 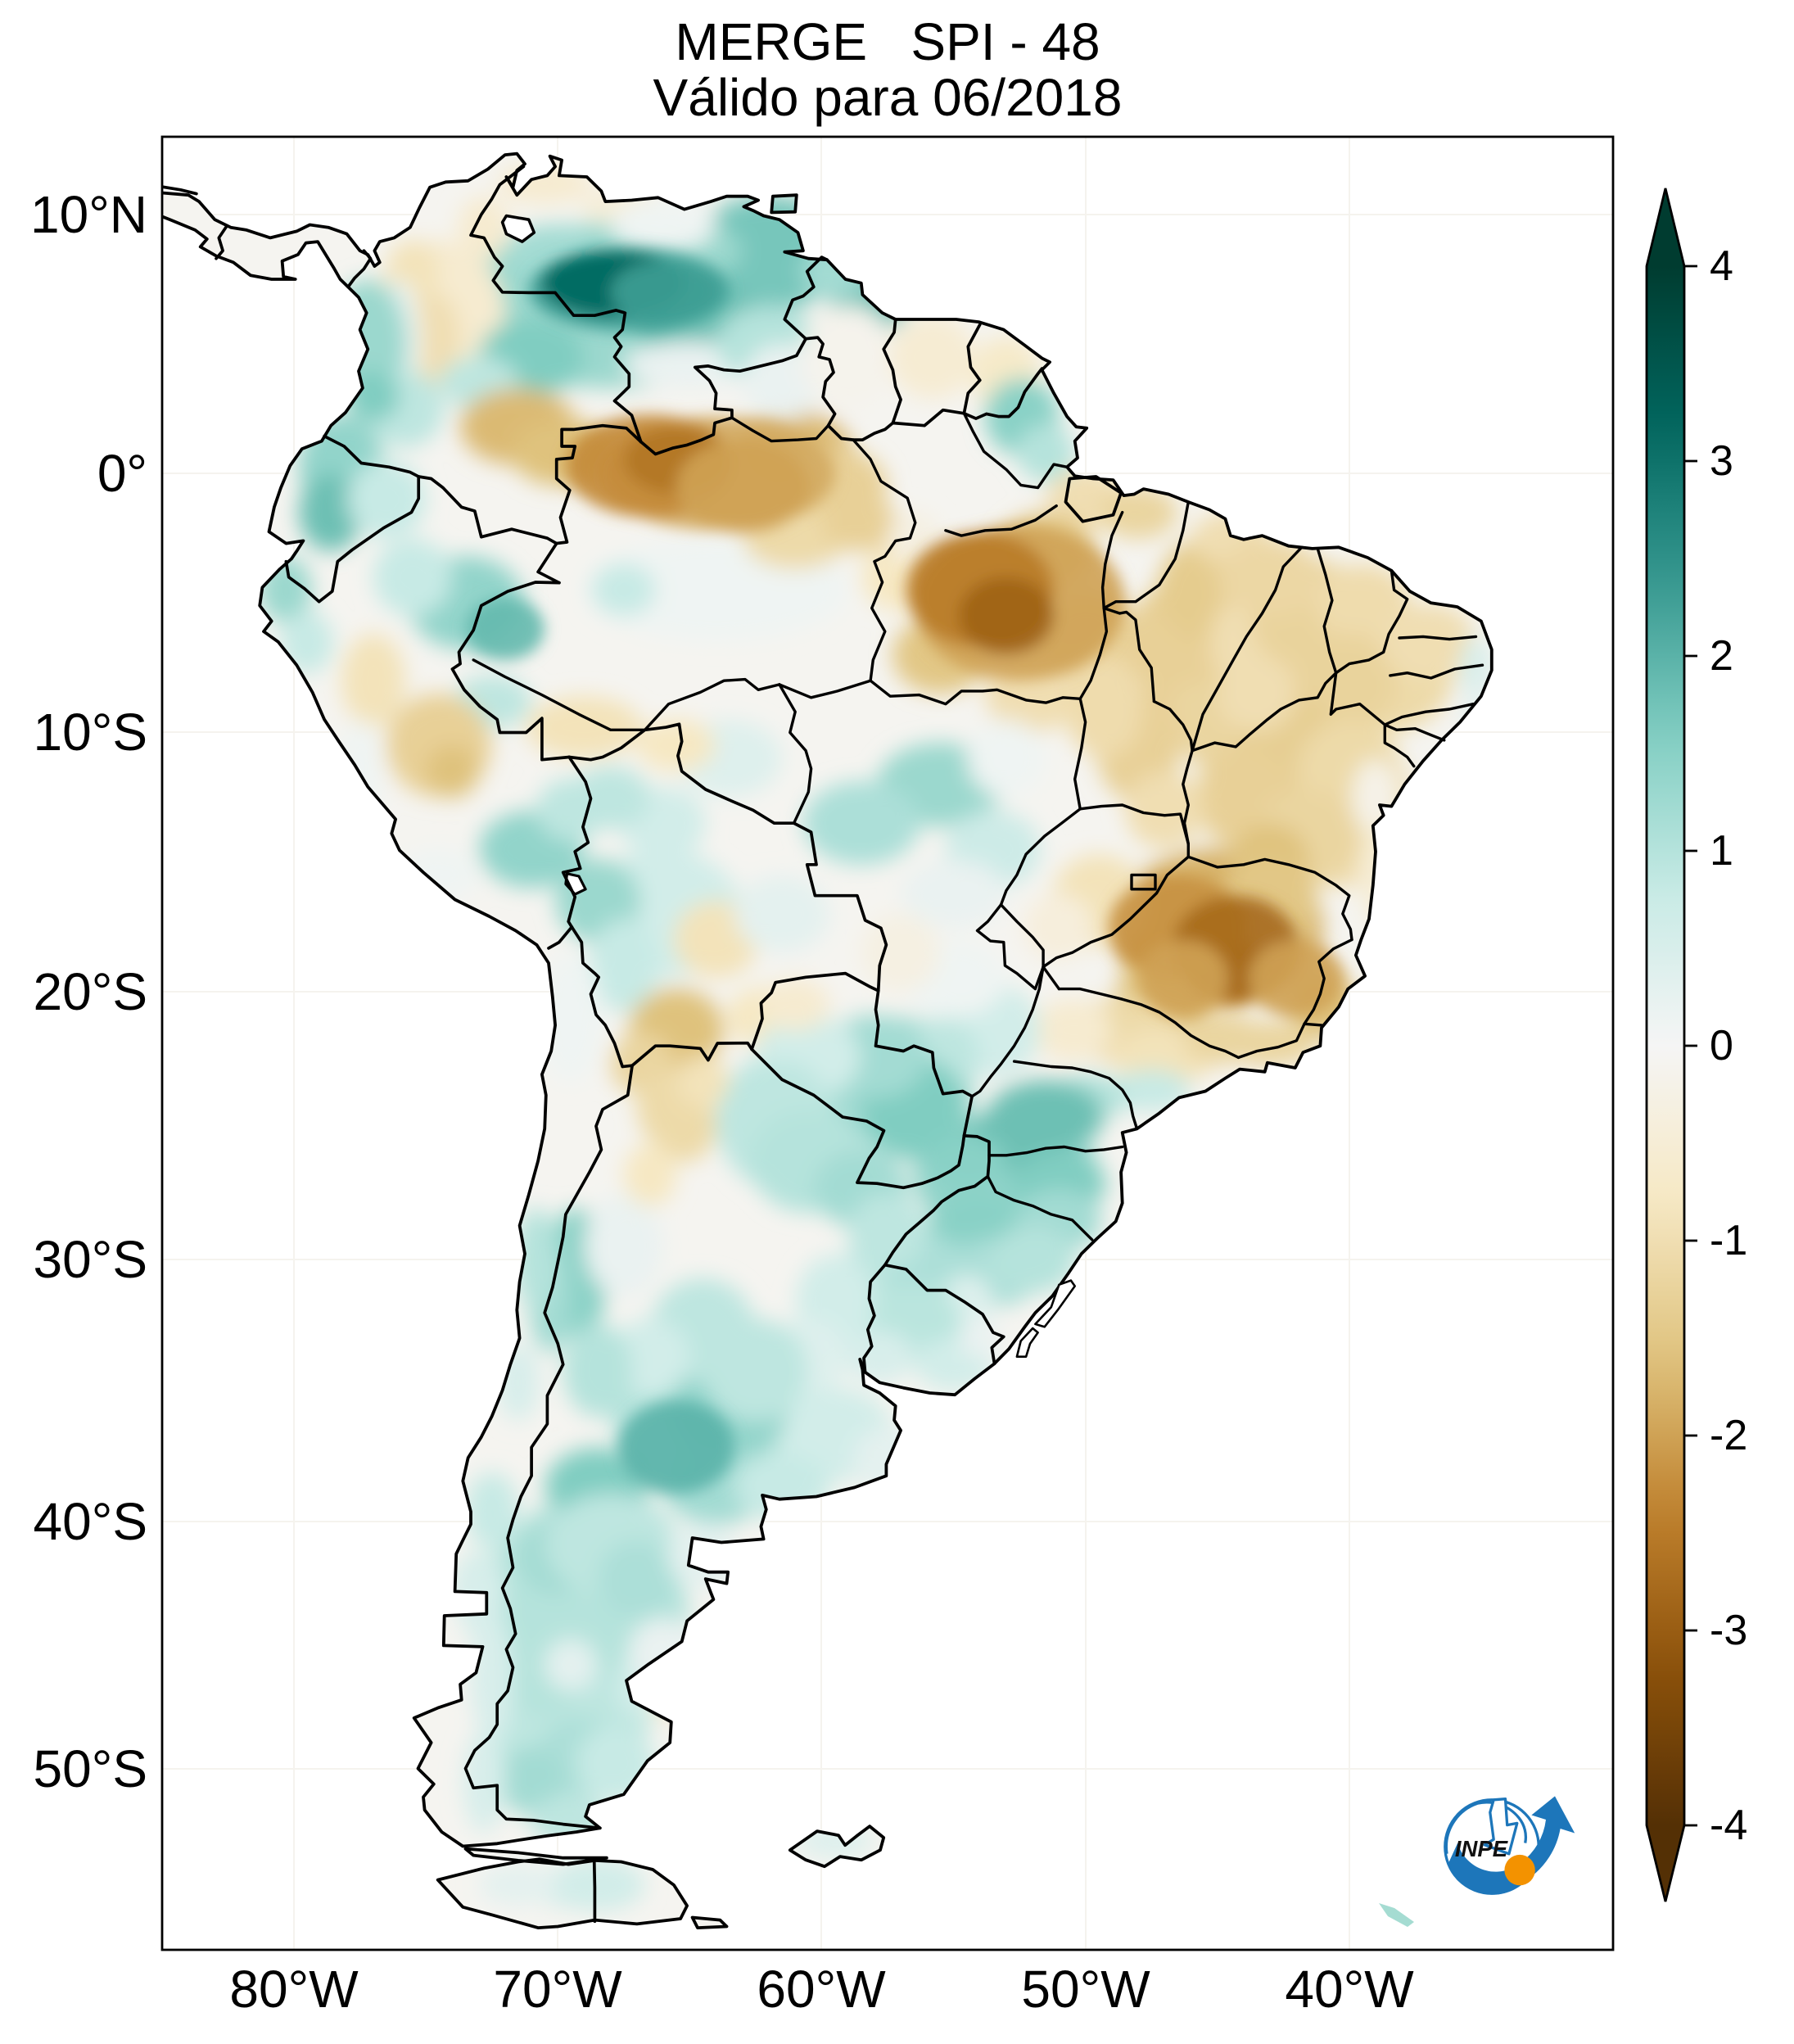 I want to click on svg-text: MERGE SPI - 48, so click(x=887, y=41).